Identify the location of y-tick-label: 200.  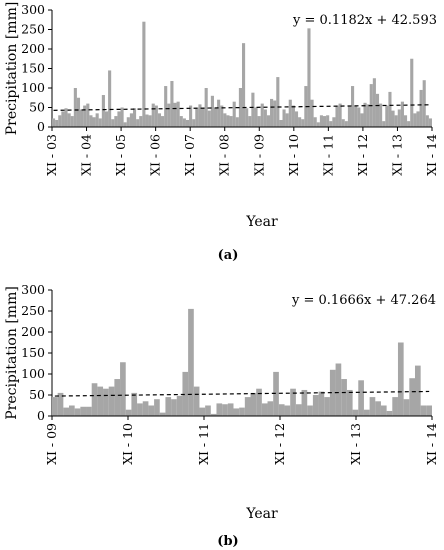
(33, 48).